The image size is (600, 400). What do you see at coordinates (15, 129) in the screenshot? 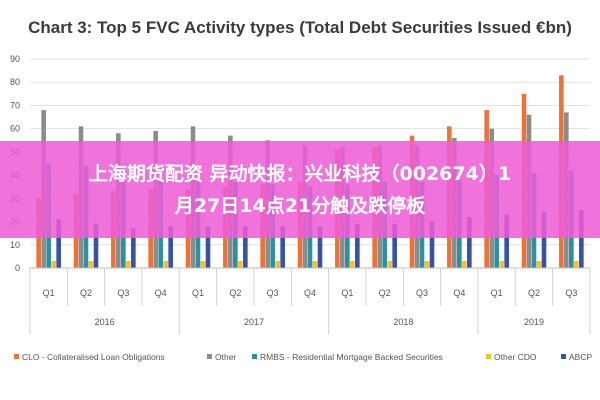
I see `y-tick-label: 60` at bounding box center [15, 129].